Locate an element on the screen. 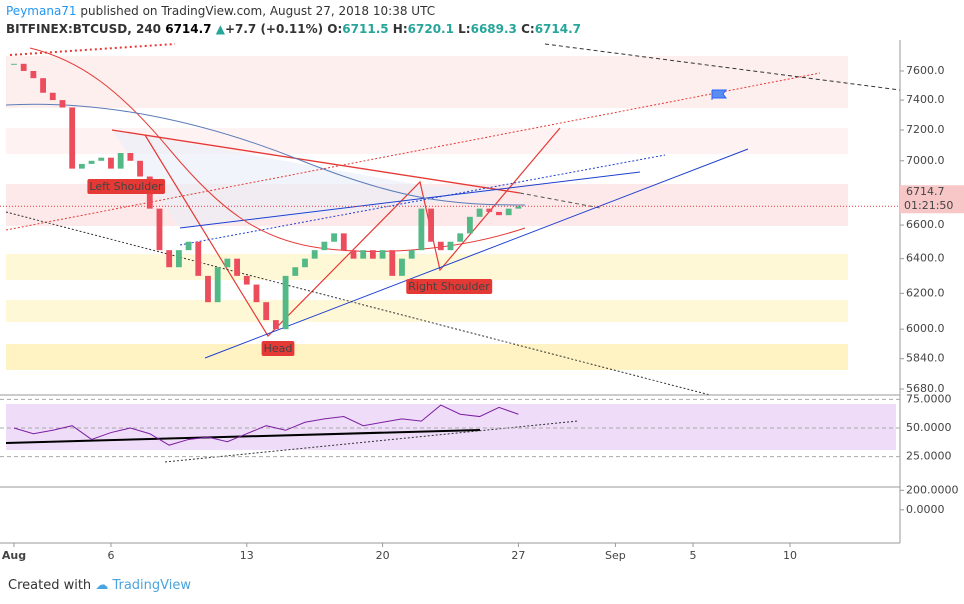  footer: Created with ☁ TradingView is located at coordinates (99, 585).